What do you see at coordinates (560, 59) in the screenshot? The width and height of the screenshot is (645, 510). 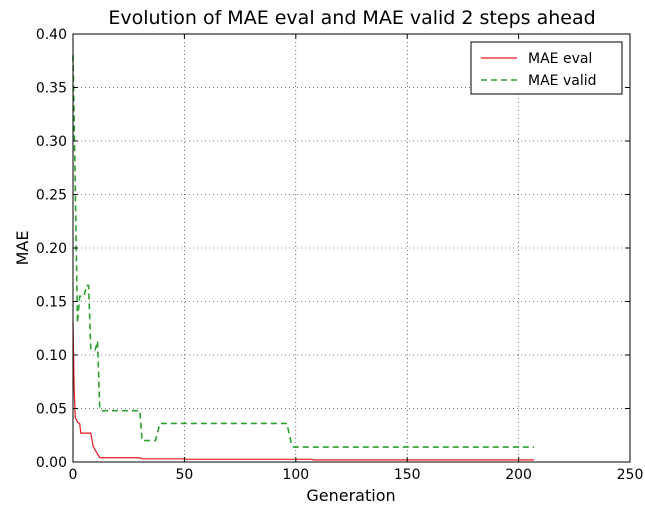 I see `legend-label: MAE eval` at bounding box center [560, 59].